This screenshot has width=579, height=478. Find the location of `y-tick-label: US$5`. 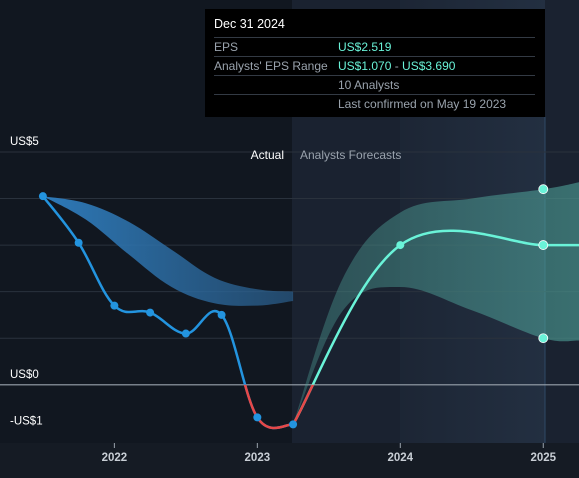

y-tick-label: US$5 is located at coordinates (24, 142).